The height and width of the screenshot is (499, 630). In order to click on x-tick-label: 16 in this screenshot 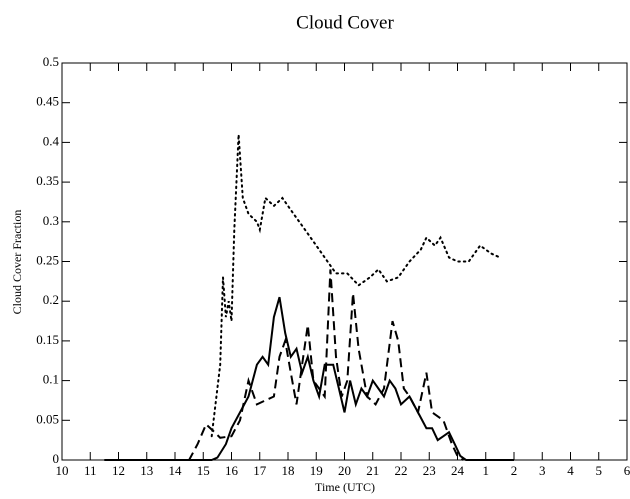, I will do `click(232, 470)`.